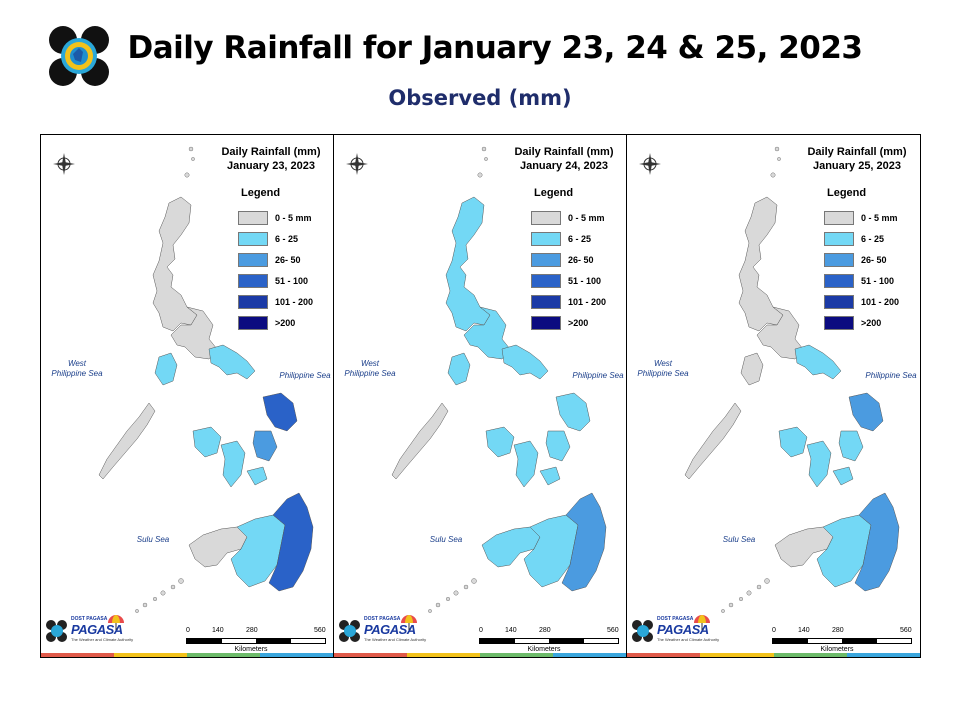 The height and width of the screenshot is (720, 960). I want to click on legend-title: Legend, so click(847, 193).